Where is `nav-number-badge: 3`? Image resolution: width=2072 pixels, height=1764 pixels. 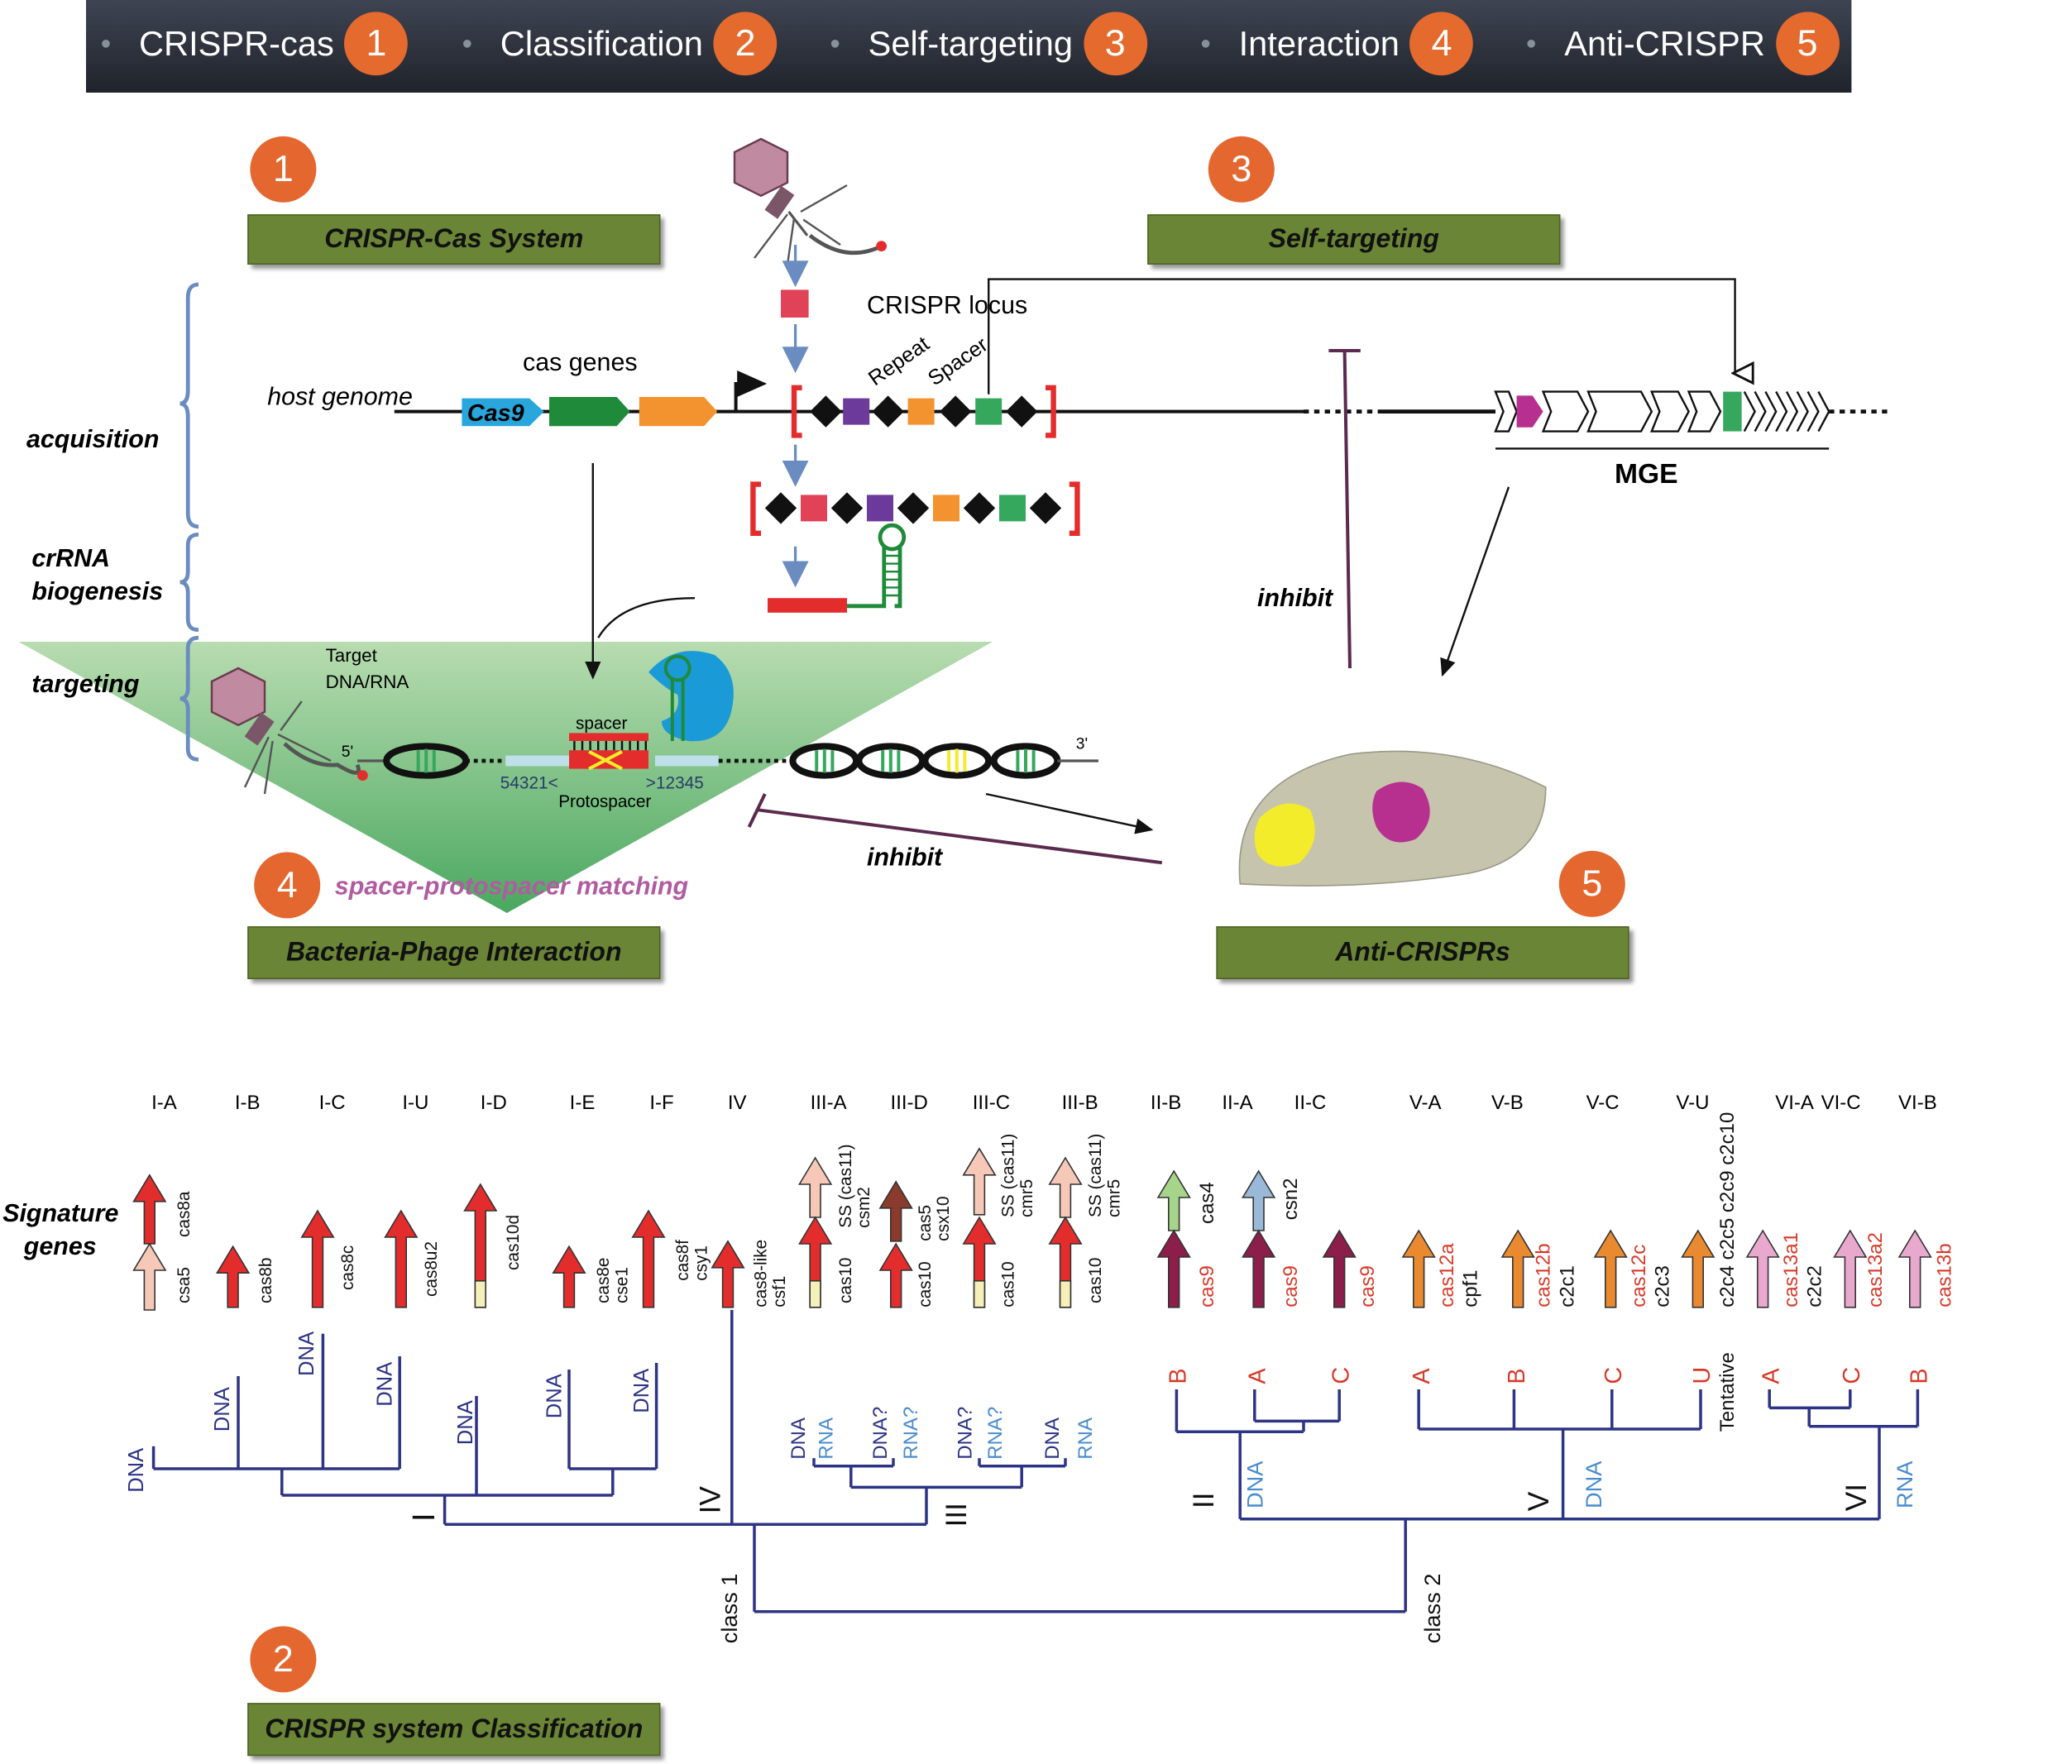 nav-number-badge: 3 is located at coordinates (1115, 44).